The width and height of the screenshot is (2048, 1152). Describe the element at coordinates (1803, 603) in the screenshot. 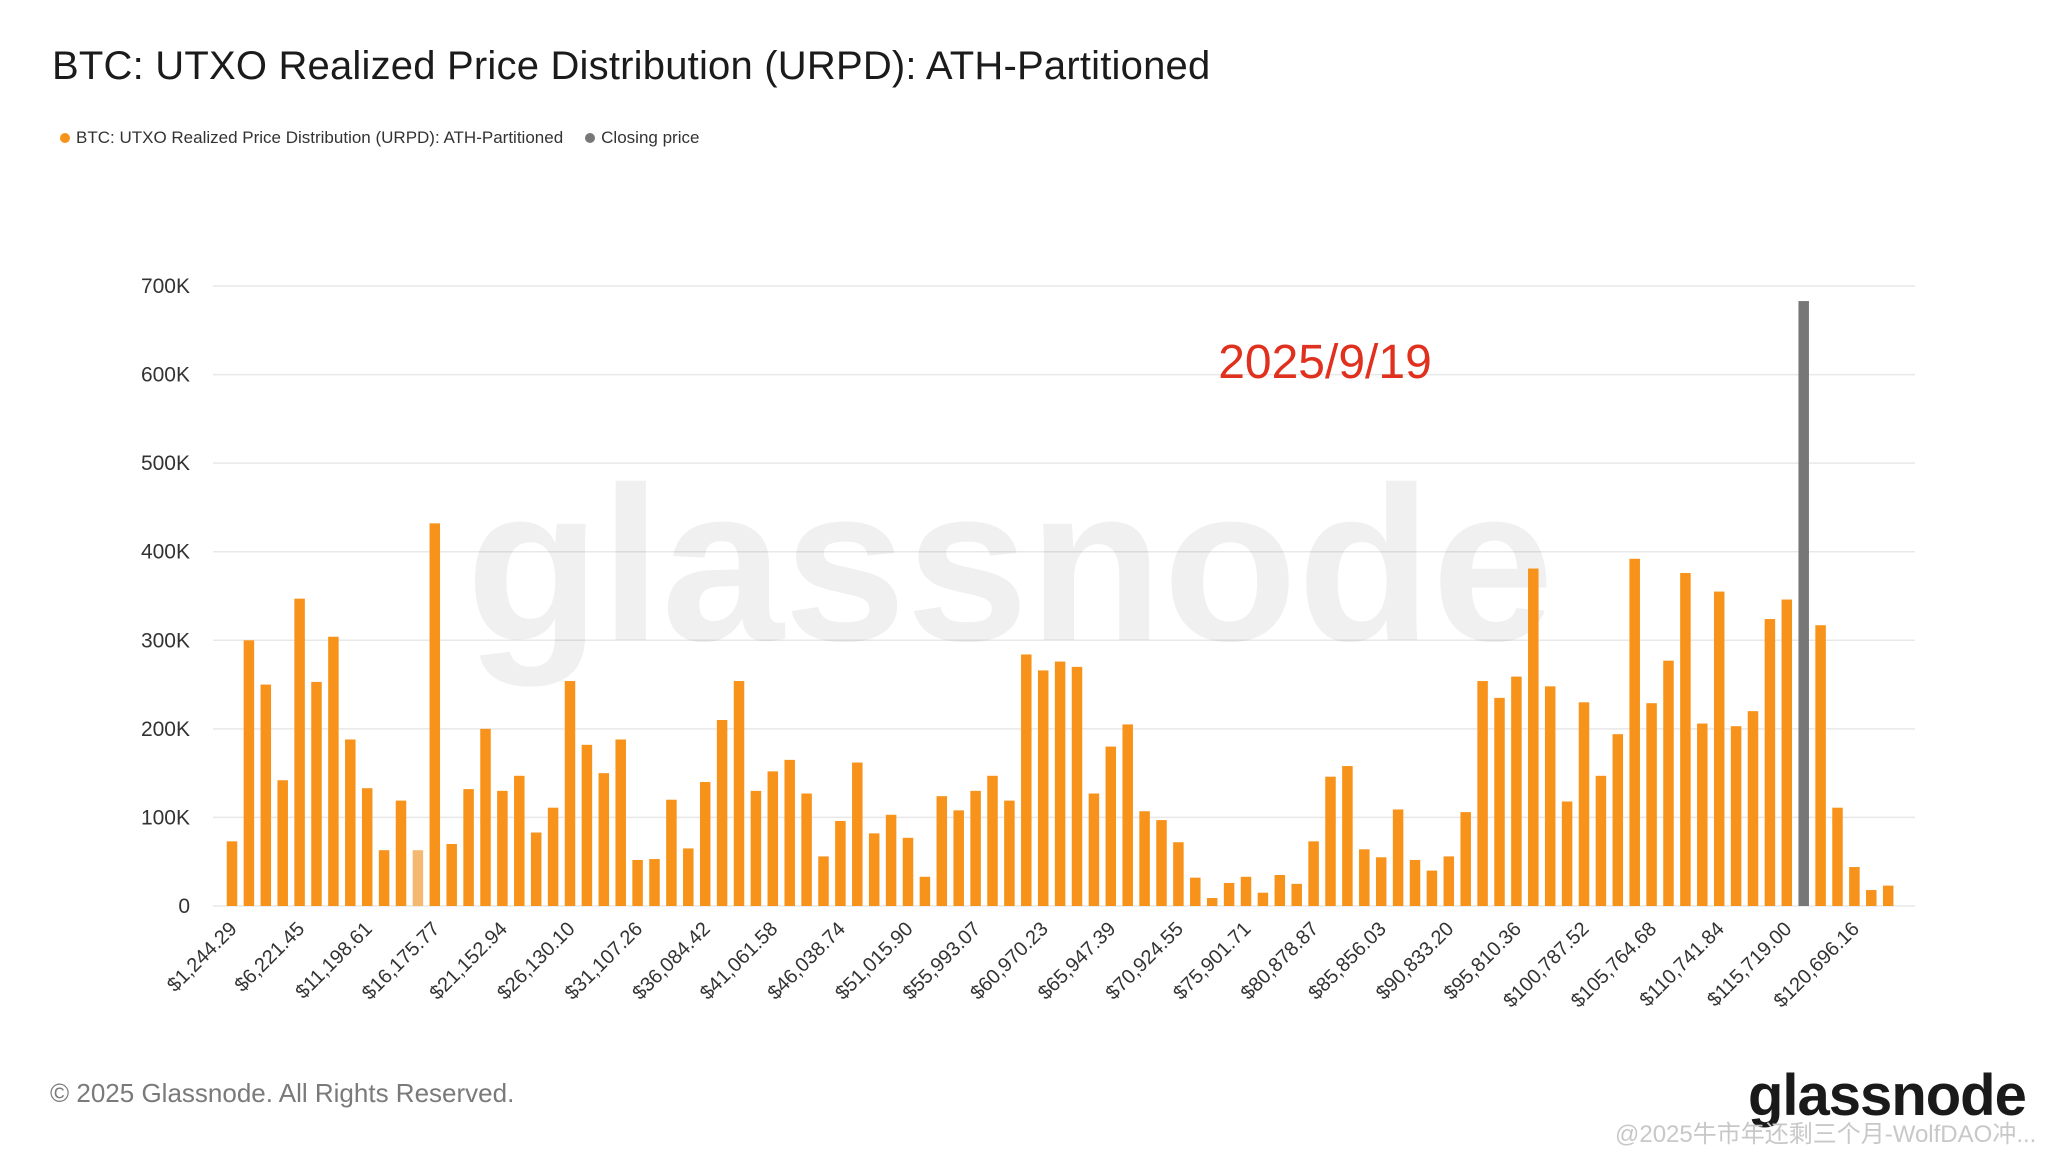

I see `closing-price-bar` at that location.